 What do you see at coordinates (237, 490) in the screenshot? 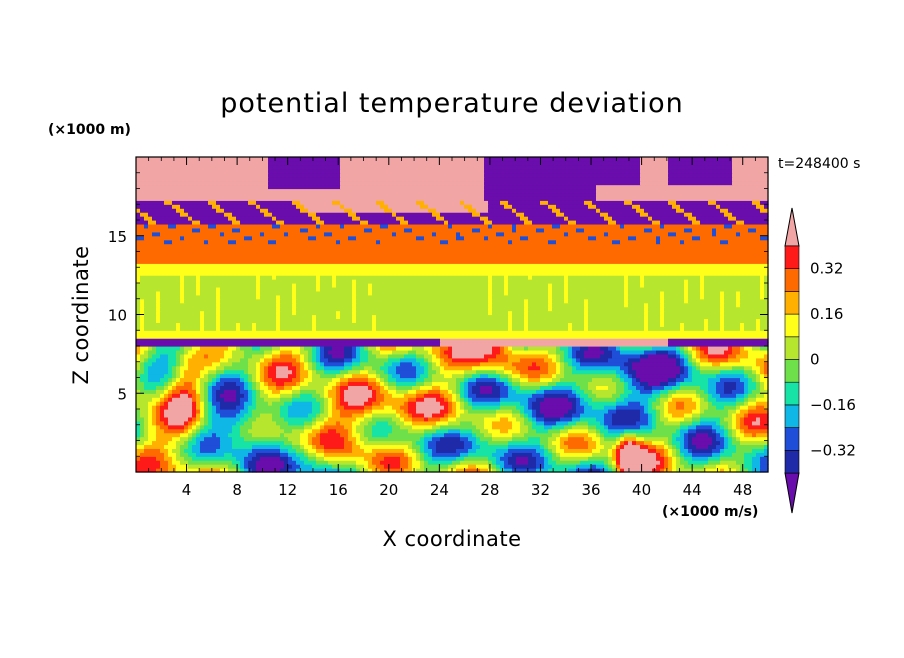
I see `x-tick-label: 8` at bounding box center [237, 490].